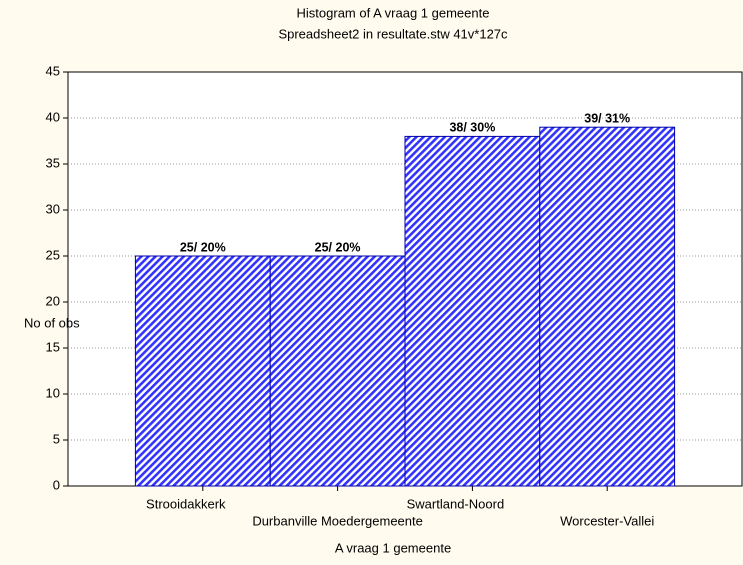  I want to click on y-tick-label: 25, so click(53, 254).